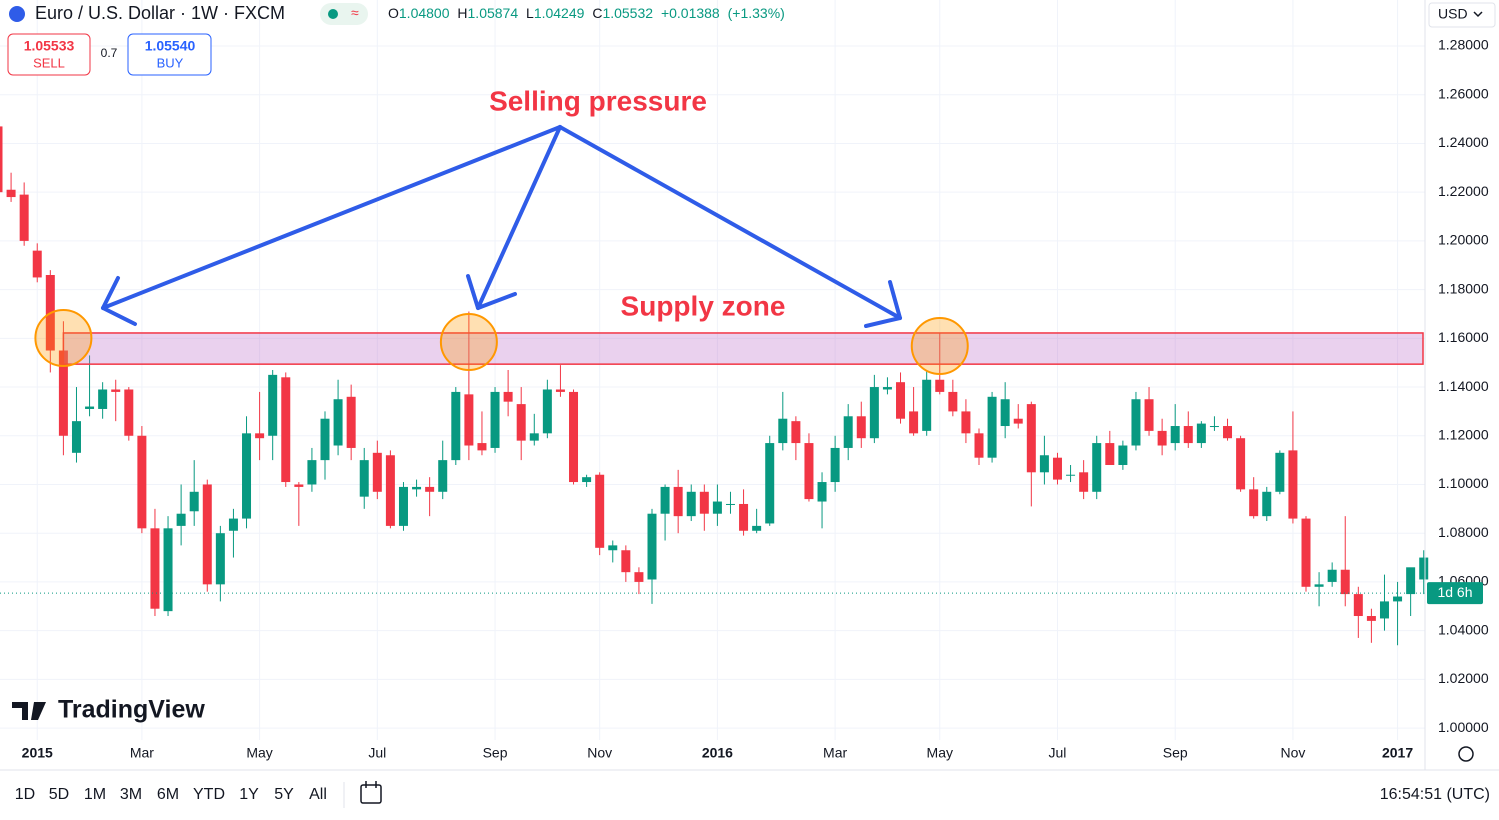 The width and height of the screenshot is (1499, 820). I want to click on buy-price: 1.05540, so click(170, 46).